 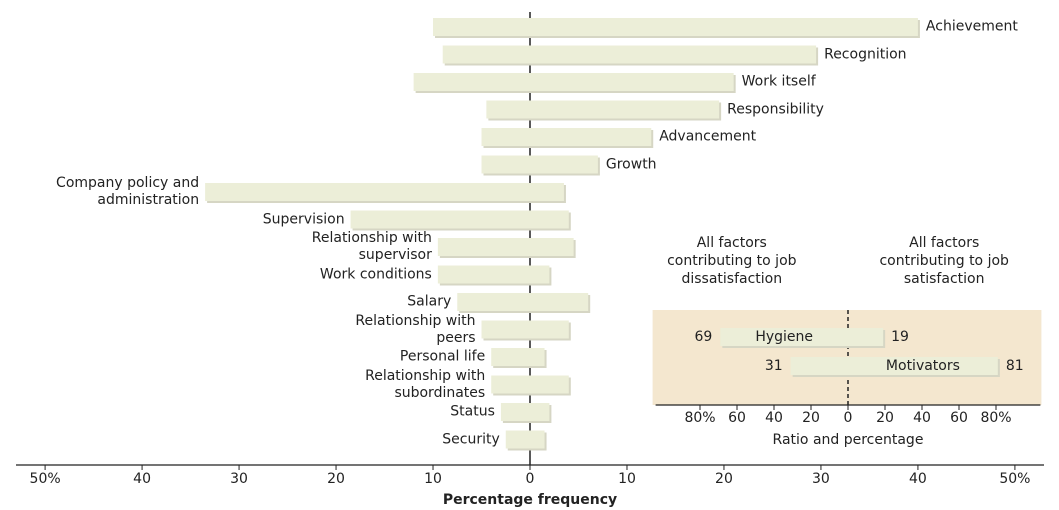 What do you see at coordinates (778, 81) in the screenshot?
I see `category-label: Work itself` at bounding box center [778, 81].